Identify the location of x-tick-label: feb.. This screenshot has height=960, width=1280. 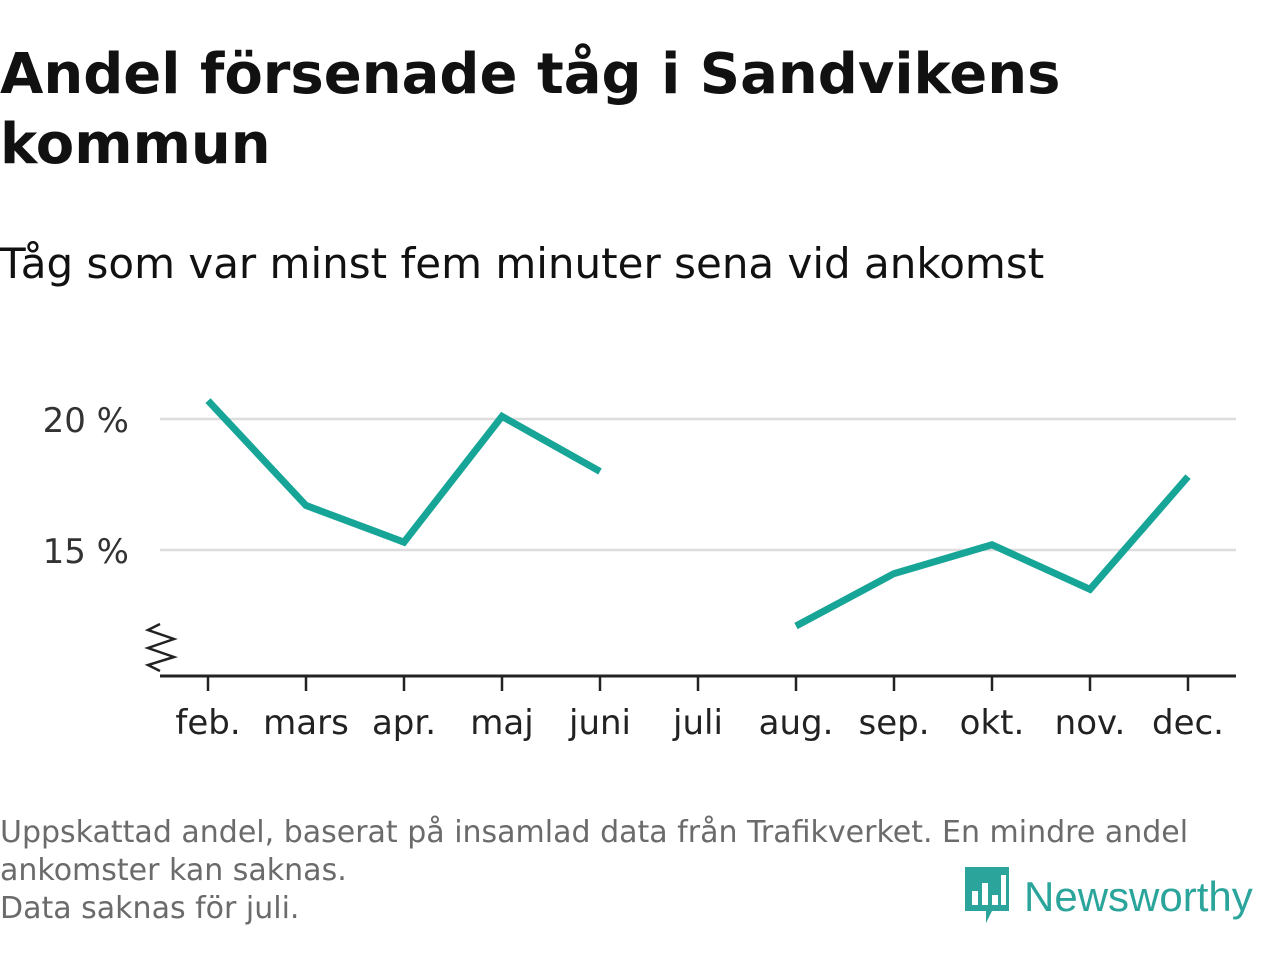
(207, 723).